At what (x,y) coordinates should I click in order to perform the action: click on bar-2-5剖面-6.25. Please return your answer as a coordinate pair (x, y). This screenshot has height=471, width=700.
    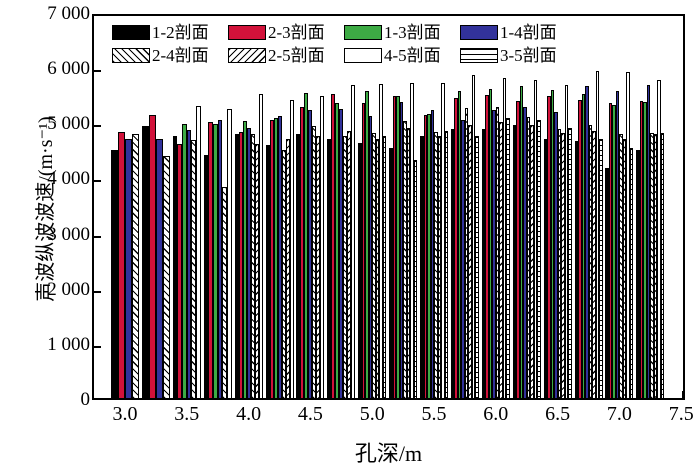
    Looking at the image, I should click on (532, 261).